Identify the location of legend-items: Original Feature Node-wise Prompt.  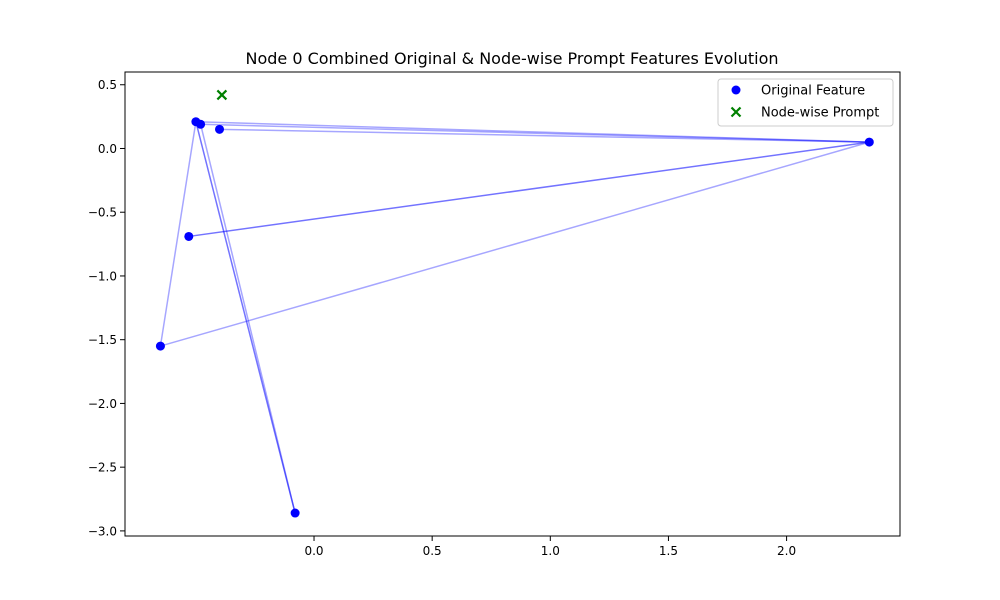
(804, 102).